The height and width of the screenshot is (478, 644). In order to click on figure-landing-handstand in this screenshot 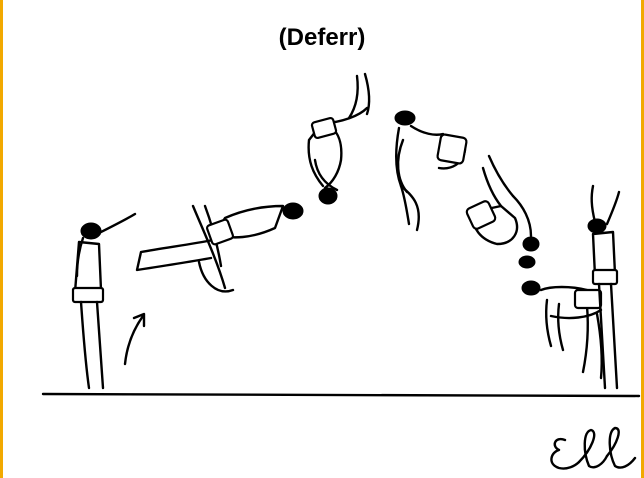, I will do `click(560, 317)`.